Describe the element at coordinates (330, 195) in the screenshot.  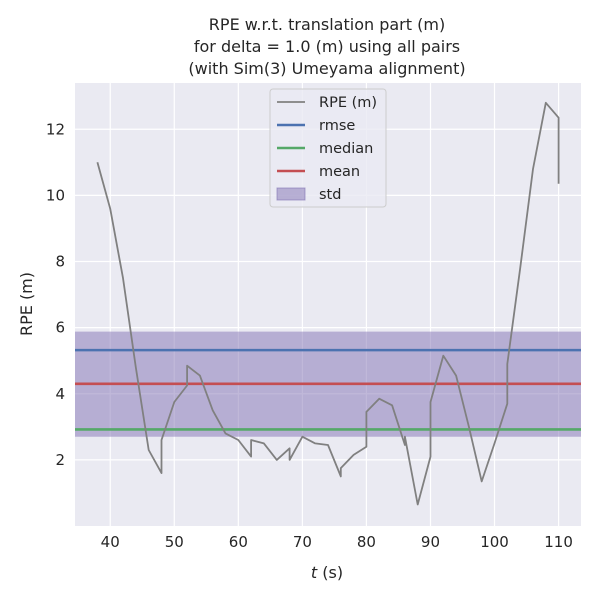
I see `legend-label: std` at that location.